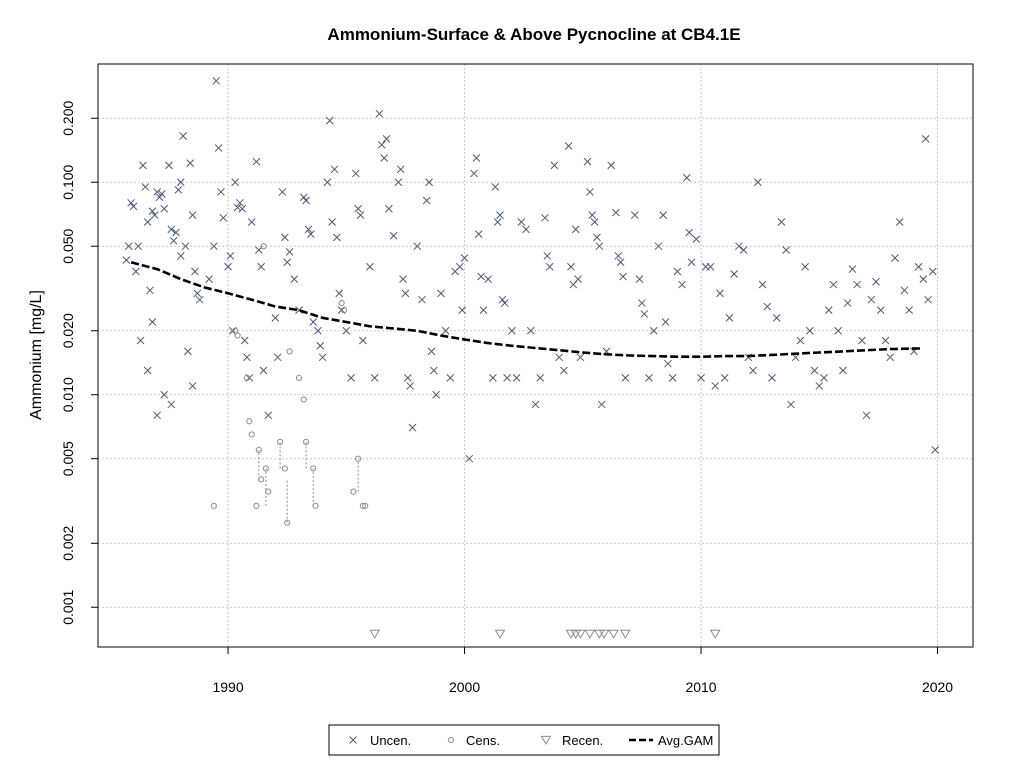 Image resolution: width=1024 pixels, height=768 pixels. I want to click on legend-box, so click(524, 740).